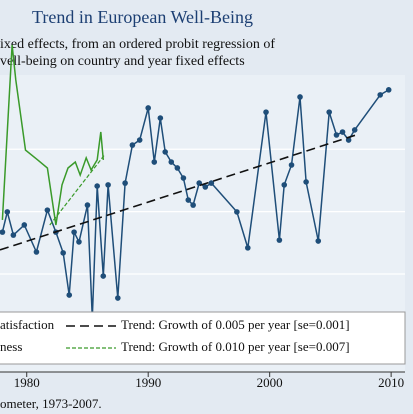 The width and height of the screenshot is (413, 414). What do you see at coordinates (51, 403) in the screenshot?
I see `source-note: ometer, 1973-2007.` at bounding box center [51, 403].